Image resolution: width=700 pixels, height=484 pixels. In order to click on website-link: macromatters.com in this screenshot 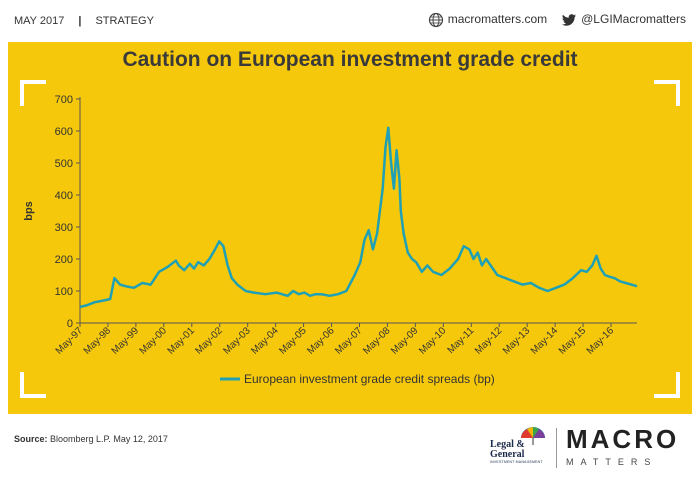, I will do `click(487, 20)`.